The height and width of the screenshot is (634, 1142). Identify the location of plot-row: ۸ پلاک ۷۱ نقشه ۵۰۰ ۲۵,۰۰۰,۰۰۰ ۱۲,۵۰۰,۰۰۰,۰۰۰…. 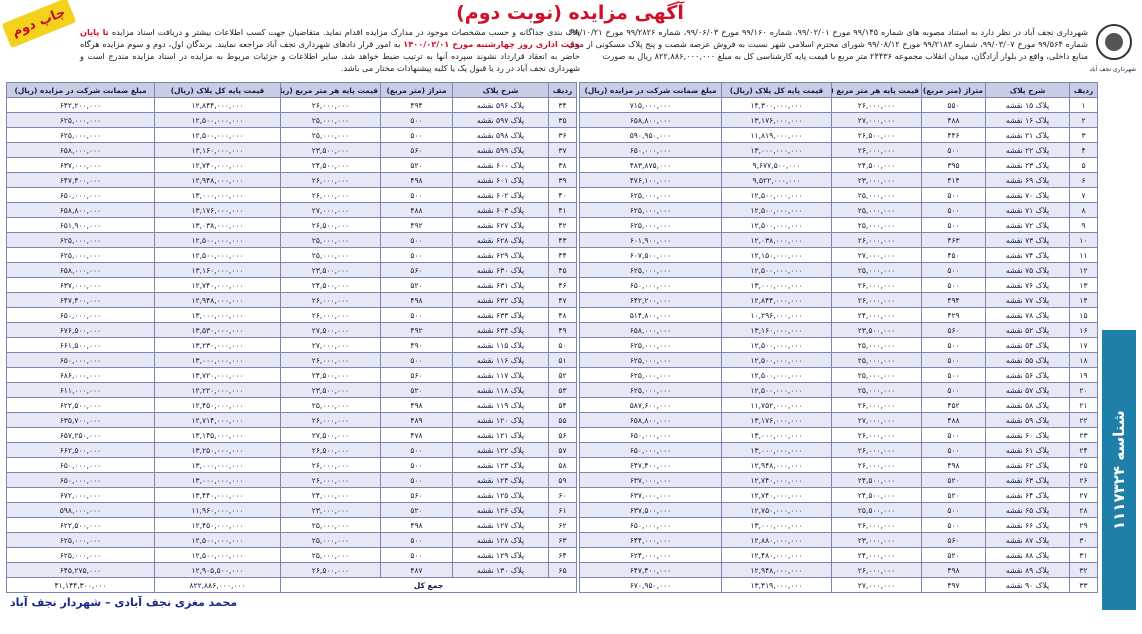
(838, 210).